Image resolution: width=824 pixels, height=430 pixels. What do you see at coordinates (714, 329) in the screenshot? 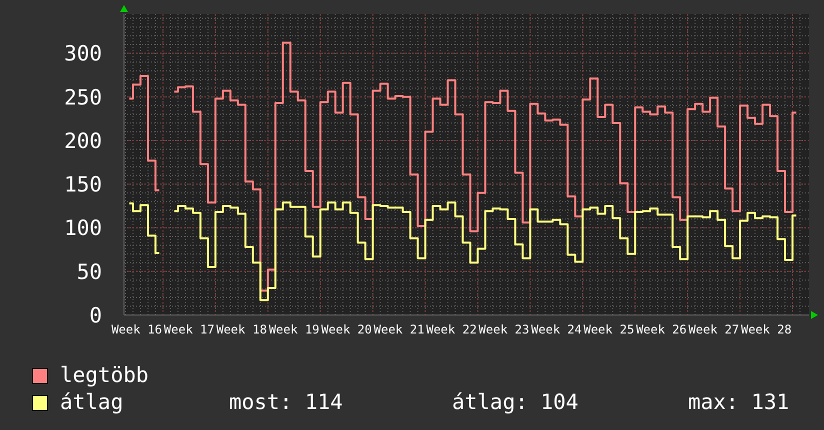
I see `x-tick-label: Week 27` at bounding box center [714, 329].